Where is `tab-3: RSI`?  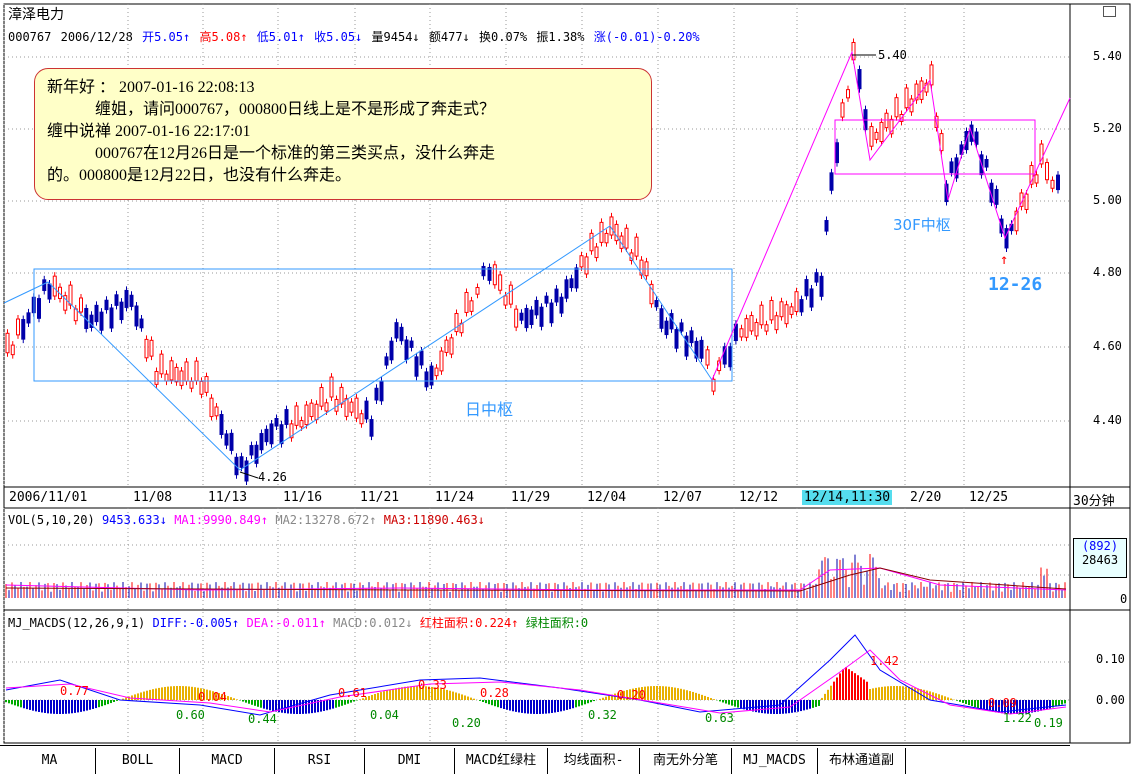
tab-3: RSI is located at coordinates (320, 761).